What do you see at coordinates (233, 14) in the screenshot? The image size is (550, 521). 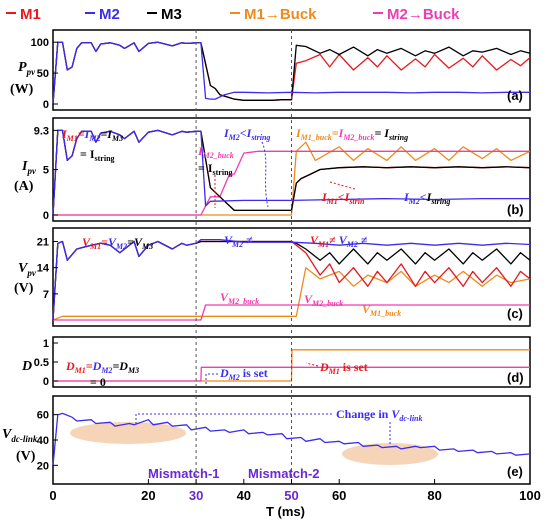 I see `legend: M1 M2 M3 M1→Buck M2→Buck` at bounding box center [233, 14].